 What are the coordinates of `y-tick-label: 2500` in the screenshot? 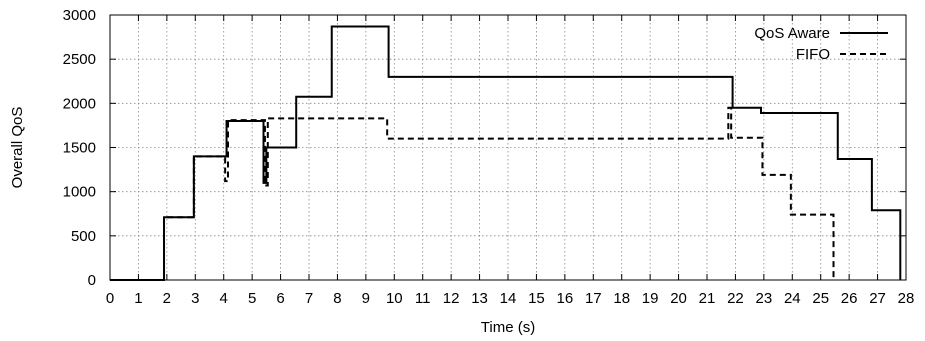 It's located at (79, 59).